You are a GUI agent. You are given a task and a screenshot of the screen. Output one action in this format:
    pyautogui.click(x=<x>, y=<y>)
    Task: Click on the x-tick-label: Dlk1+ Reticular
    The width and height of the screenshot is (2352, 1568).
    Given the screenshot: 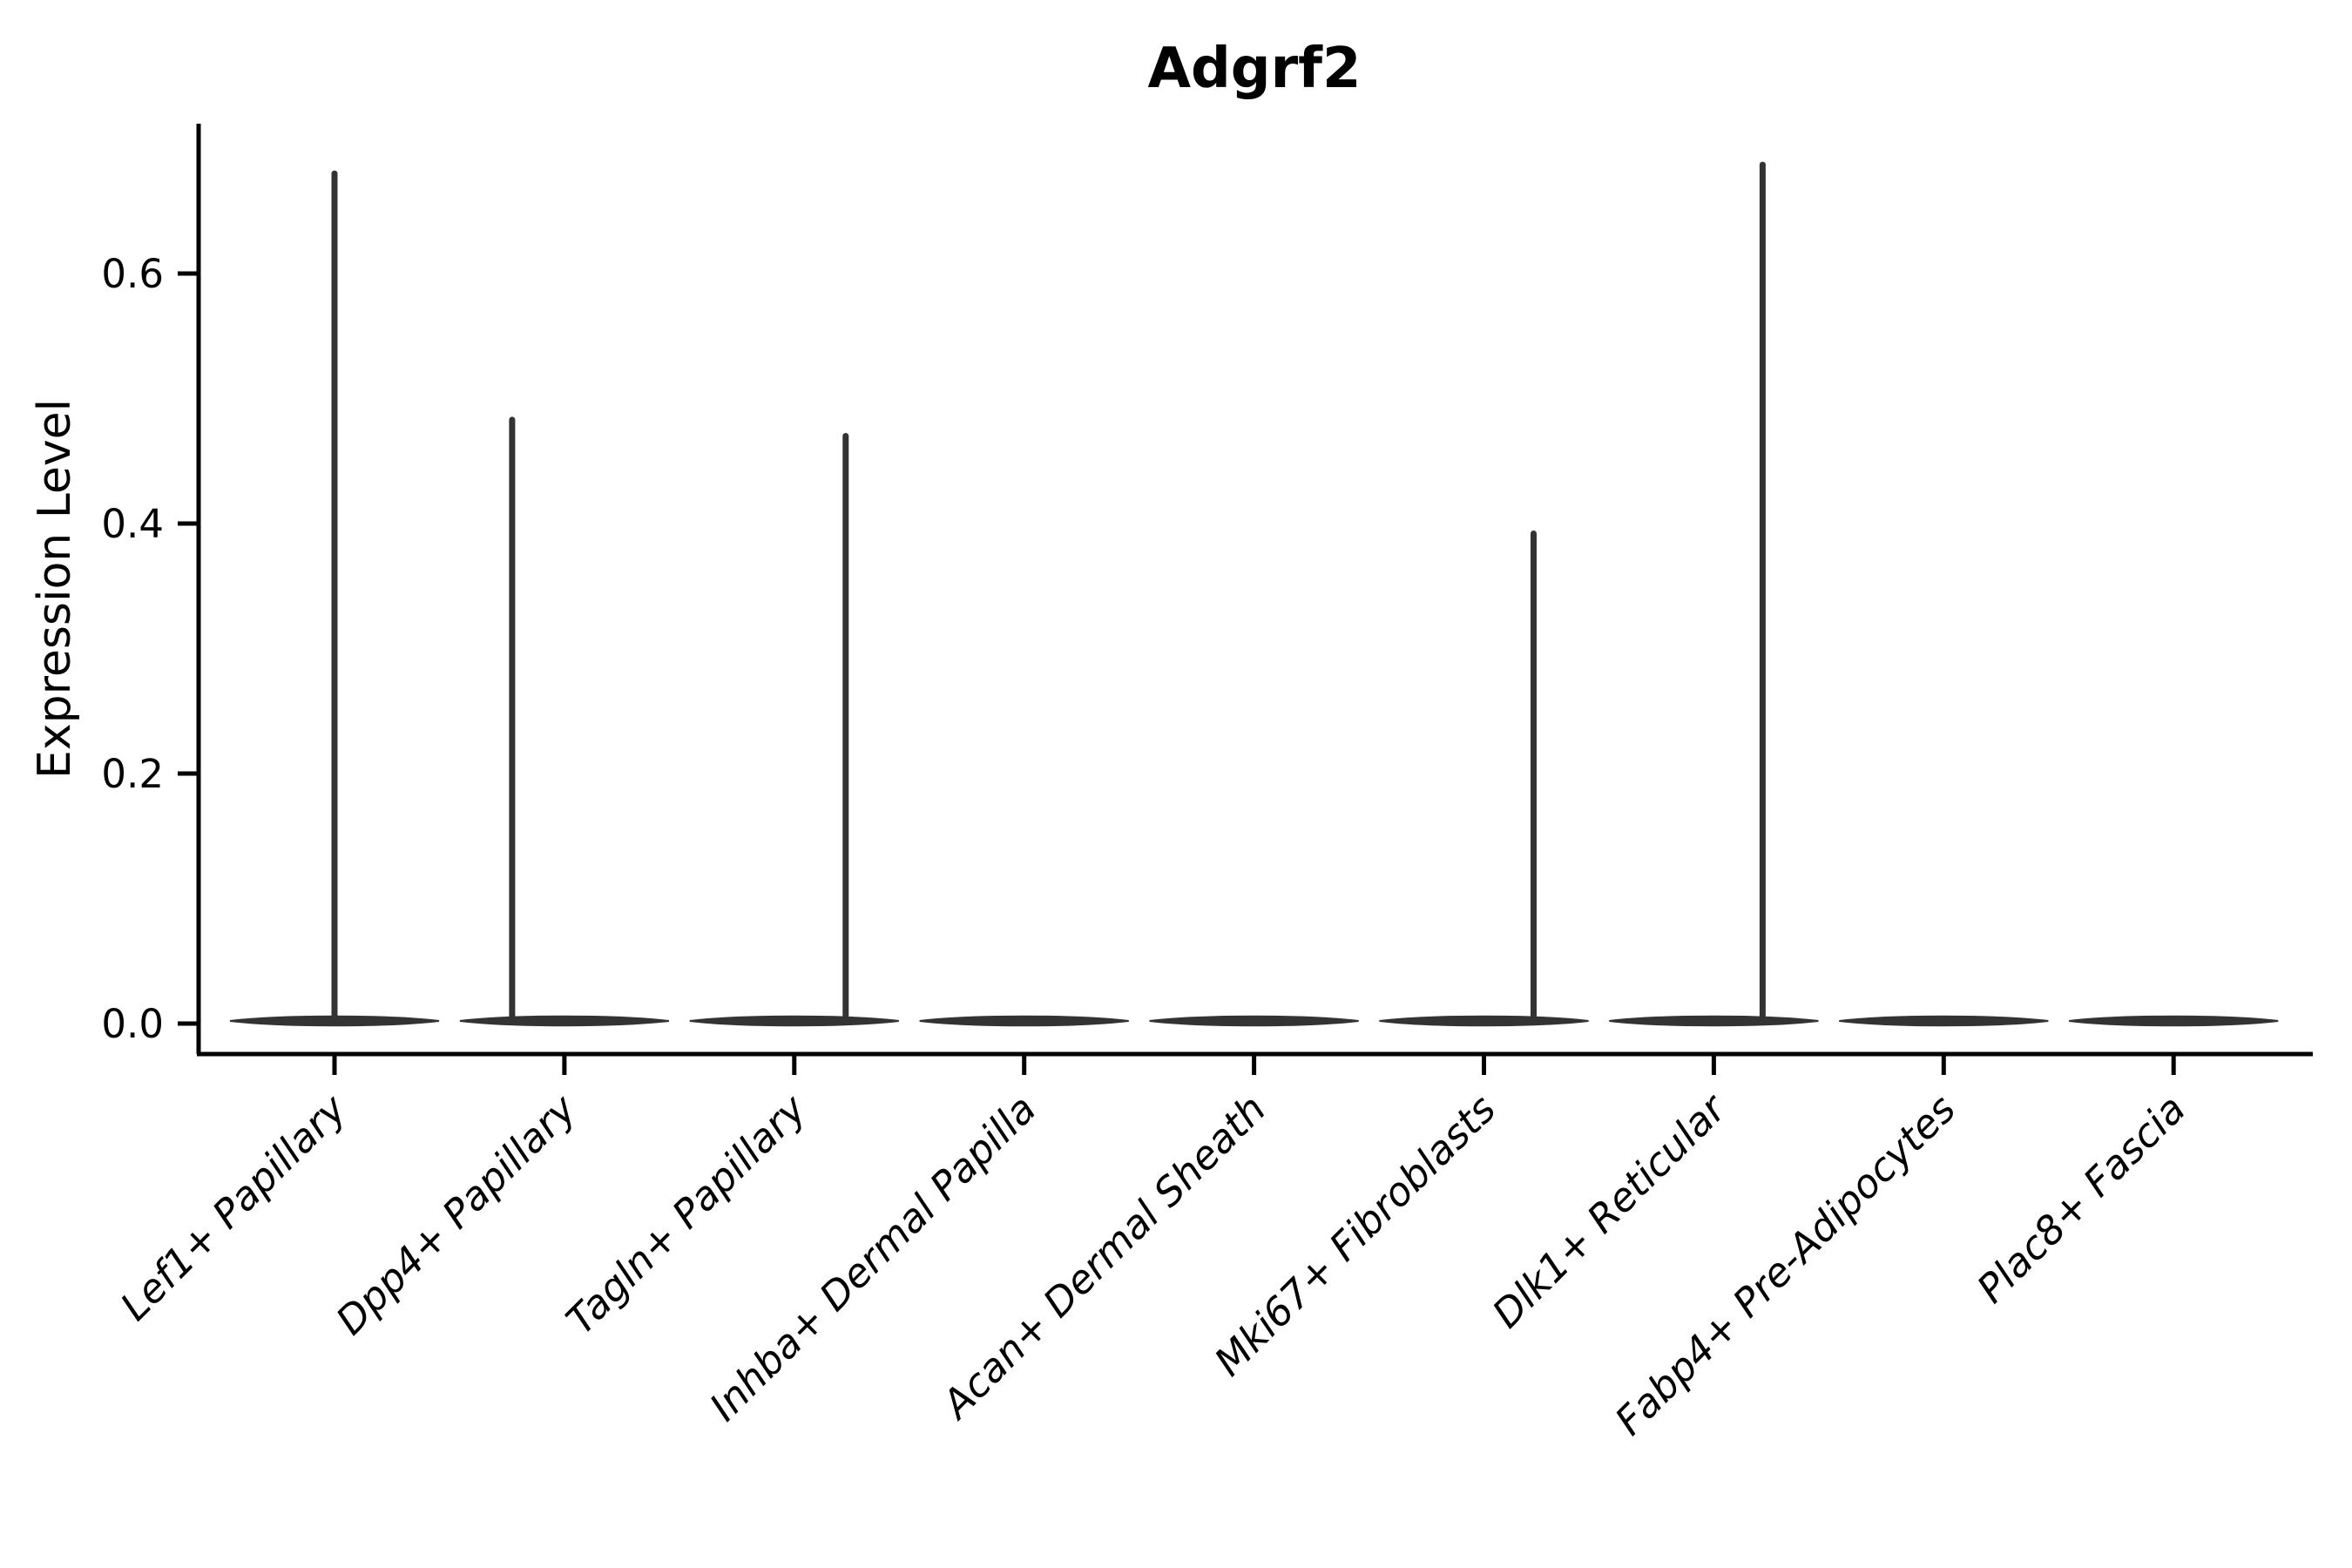 What is the action you would take?
    pyautogui.click(x=1610, y=1211)
    